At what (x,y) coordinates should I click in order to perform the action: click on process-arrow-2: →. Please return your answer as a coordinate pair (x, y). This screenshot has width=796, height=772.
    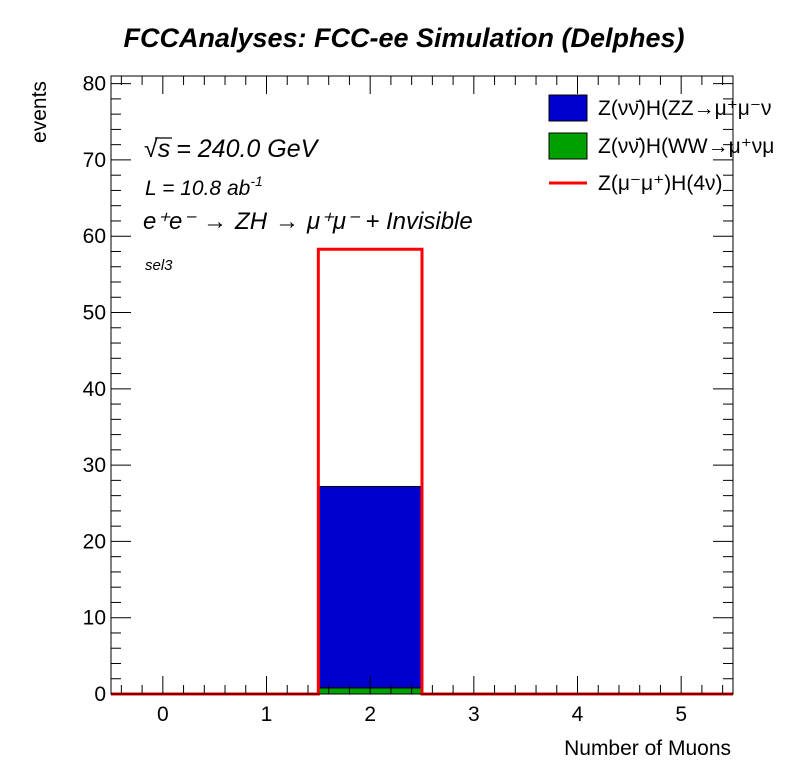
    Looking at the image, I should click on (287, 221).